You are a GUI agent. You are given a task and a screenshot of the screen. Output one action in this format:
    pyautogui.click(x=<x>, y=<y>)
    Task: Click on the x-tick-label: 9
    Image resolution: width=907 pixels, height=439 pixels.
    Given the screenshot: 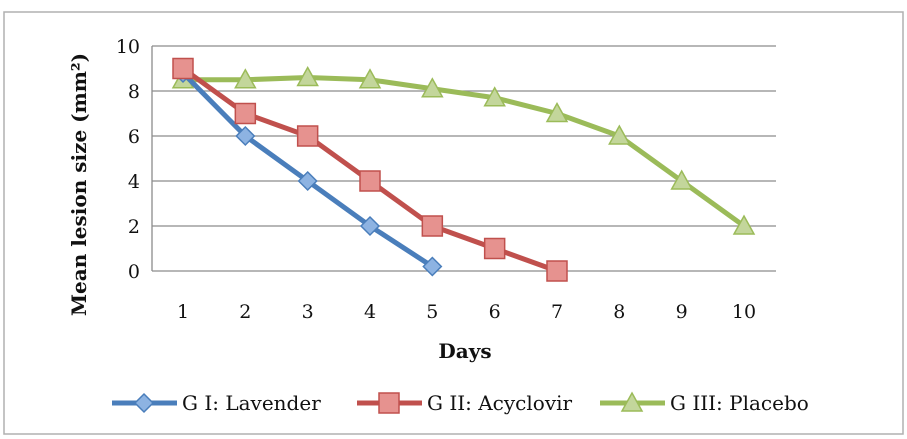 What is the action you would take?
    pyautogui.click(x=682, y=312)
    